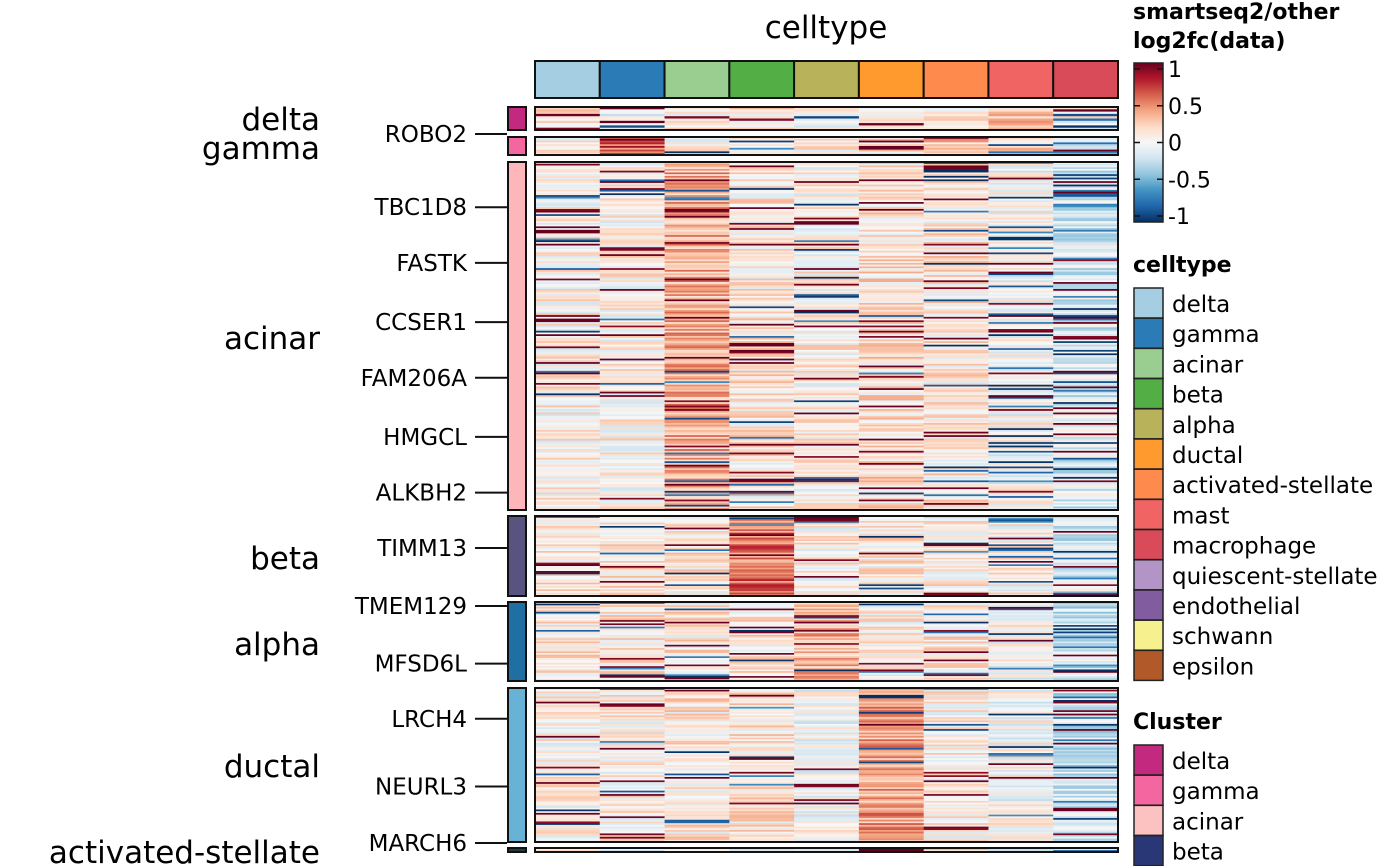 The width and height of the screenshot is (1400, 866). What do you see at coordinates (1213, 667) in the screenshot?
I see `legend-label: epsilon` at bounding box center [1213, 667].